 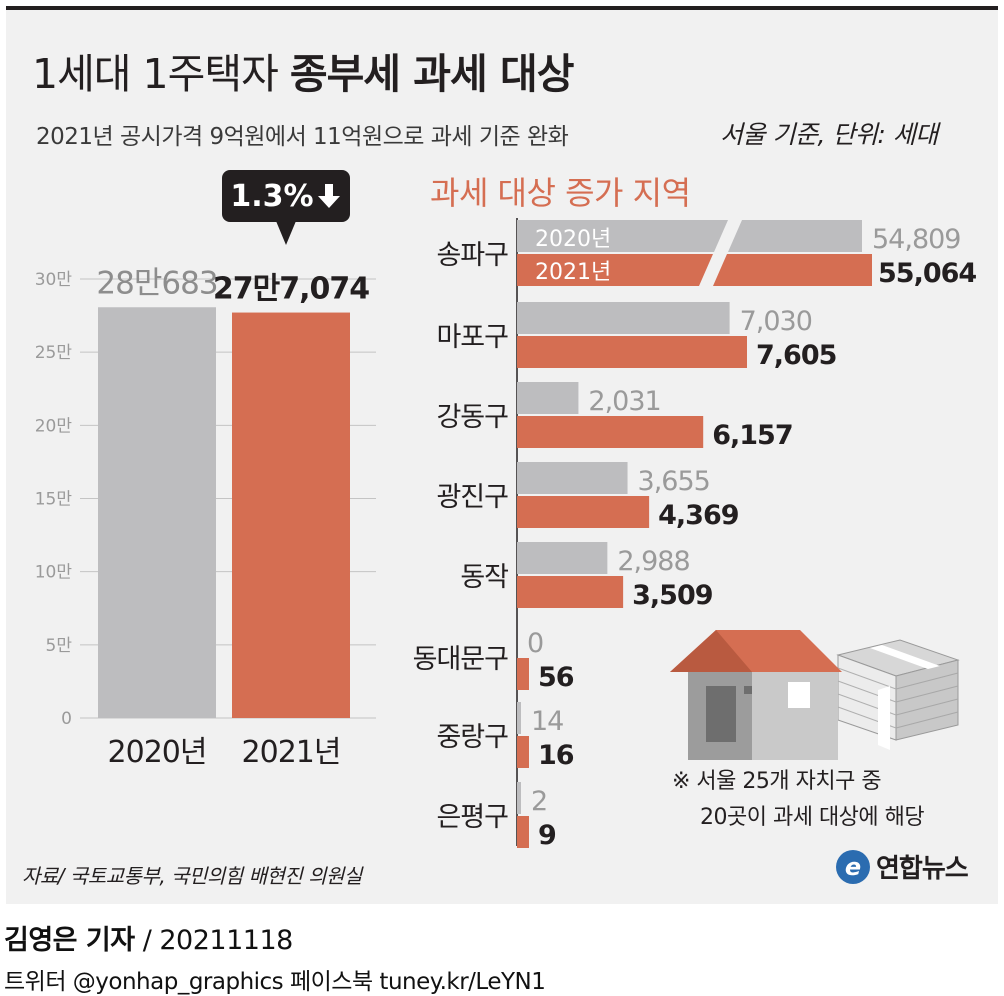 What do you see at coordinates (519, 798) in the screenshot?
I see `bar-2020-은평구` at bounding box center [519, 798].